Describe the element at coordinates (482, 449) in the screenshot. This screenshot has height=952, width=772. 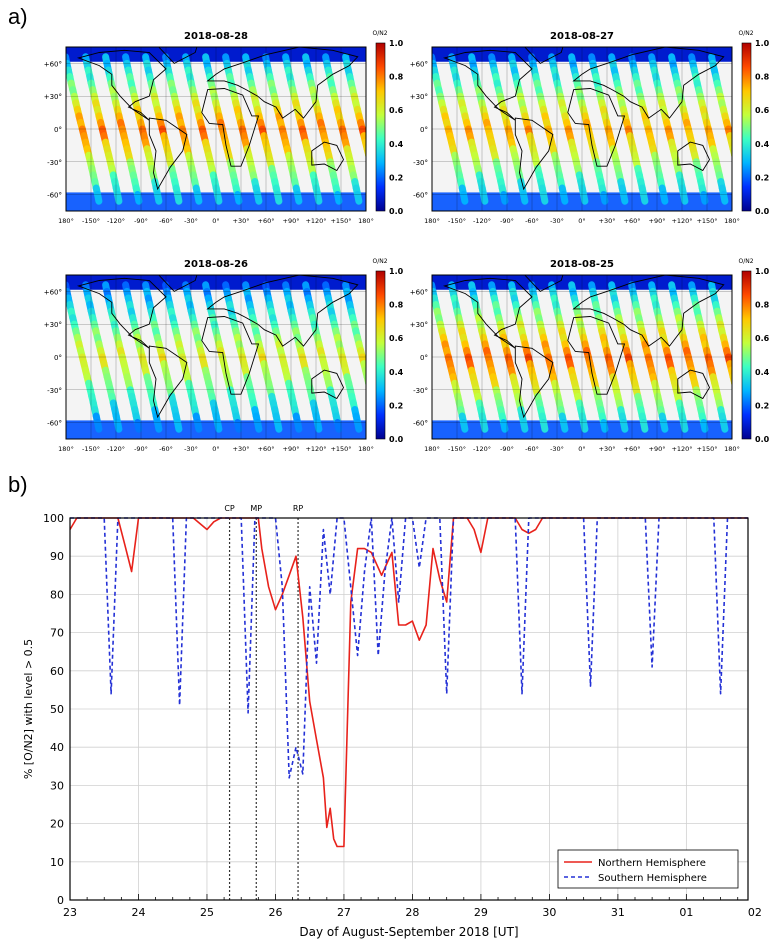
I see `map-xtick-label: -120°` at that location.